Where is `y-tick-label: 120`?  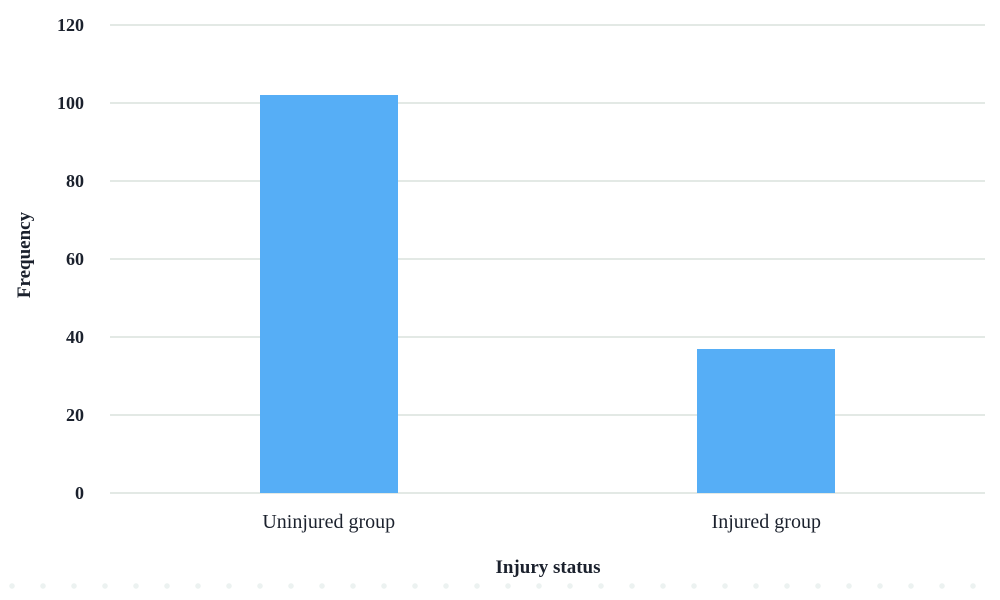 y-tick-label: 120 is located at coordinates (70, 25).